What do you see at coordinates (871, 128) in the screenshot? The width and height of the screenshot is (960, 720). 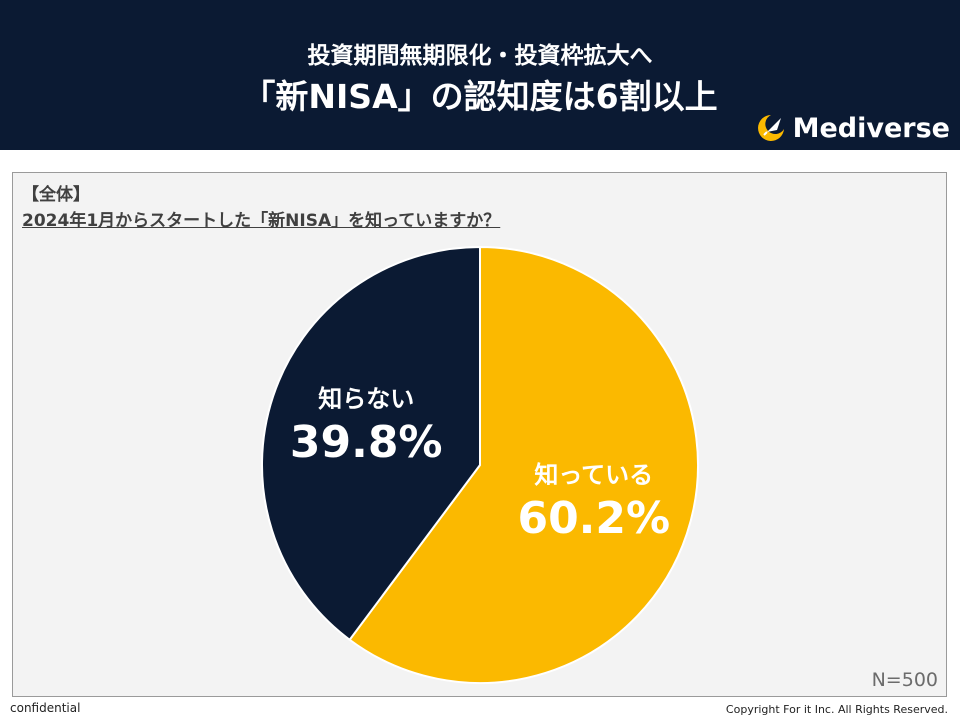 I see `brand-name: Mediverse` at bounding box center [871, 128].